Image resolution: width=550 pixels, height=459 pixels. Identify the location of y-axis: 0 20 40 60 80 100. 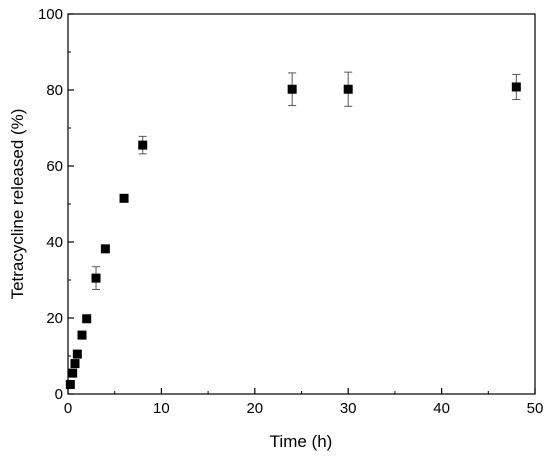
(56, 204).